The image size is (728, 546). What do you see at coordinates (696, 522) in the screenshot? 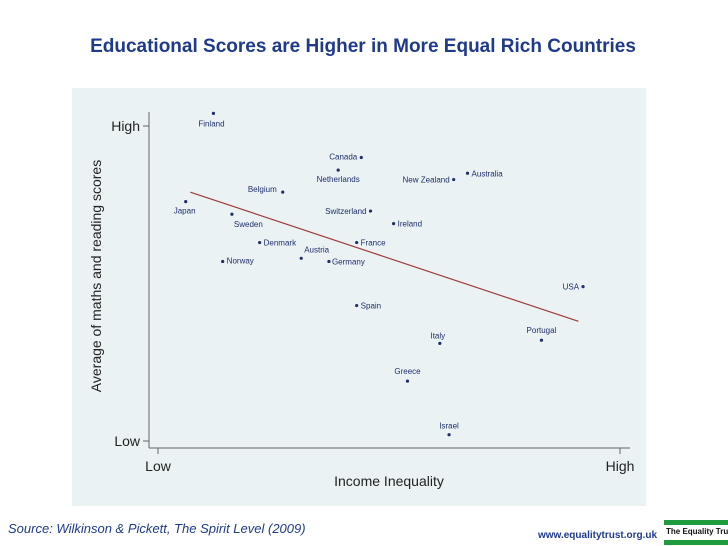
I see `logo-bar-top` at bounding box center [696, 522].